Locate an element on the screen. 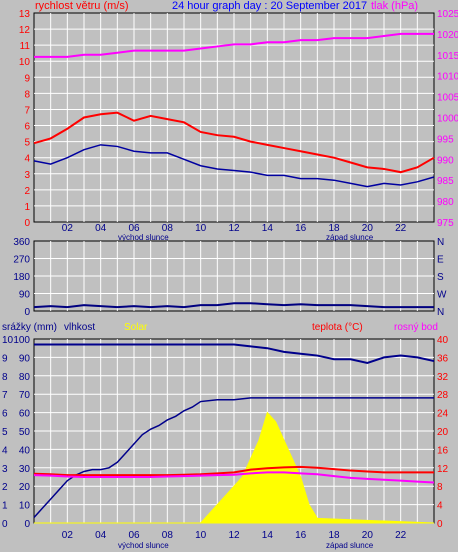 Image resolution: width=458 pixels, height=552 pixels. legend-solar: Solar is located at coordinates (136, 327).